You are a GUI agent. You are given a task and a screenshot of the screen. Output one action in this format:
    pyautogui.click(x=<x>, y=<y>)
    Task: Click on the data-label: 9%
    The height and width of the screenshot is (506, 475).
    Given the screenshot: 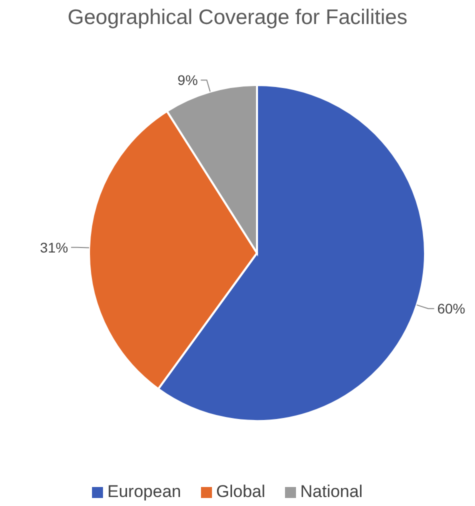 What is the action you would take?
    pyautogui.click(x=188, y=80)
    